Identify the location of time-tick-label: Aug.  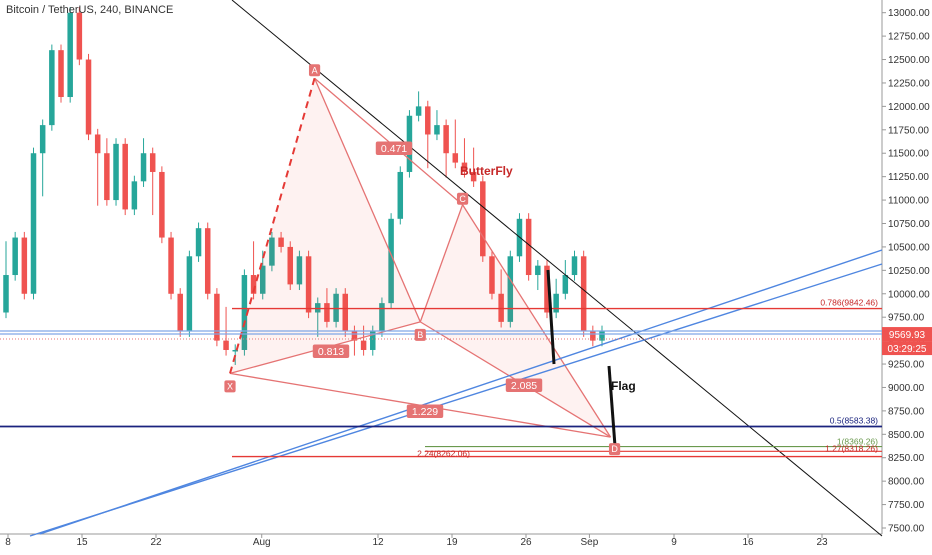
(262, 542).